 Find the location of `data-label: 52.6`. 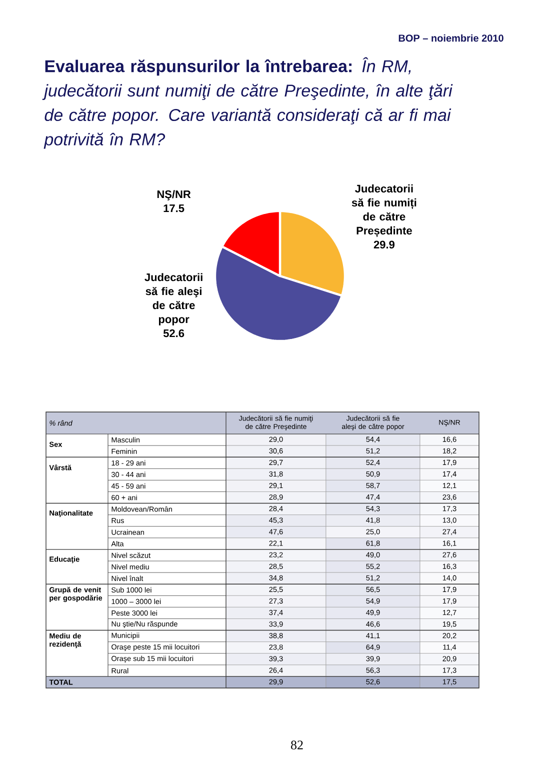

data-label: 52.6 is located at coordinates (173, 333).